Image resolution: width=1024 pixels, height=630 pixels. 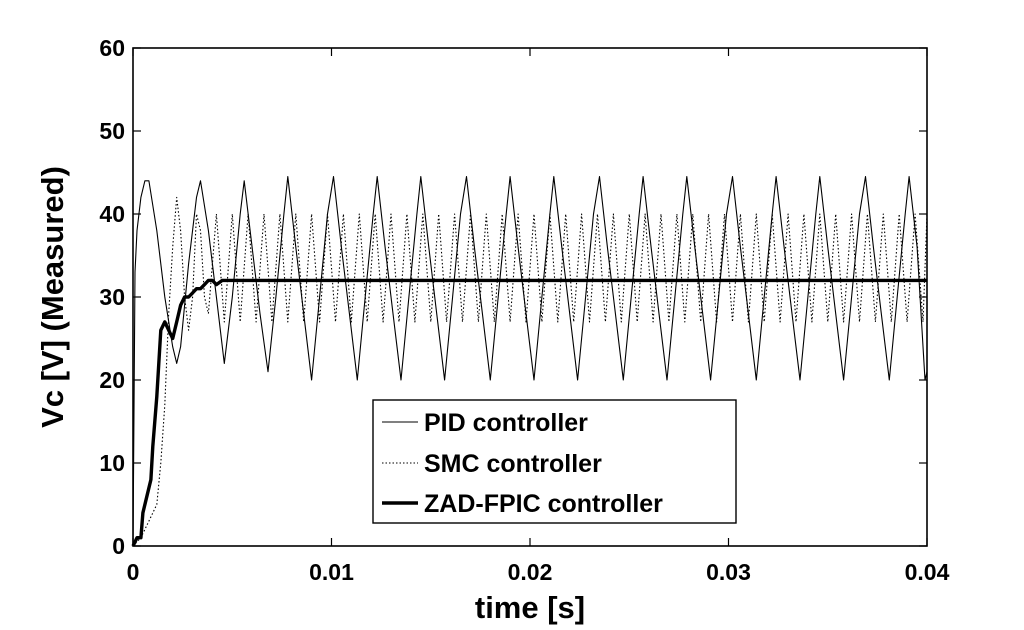 What do you see at coordinates (112, 131) in the screenshot?
I see `y-tick-label: 50` at bounding box center [112, 131].